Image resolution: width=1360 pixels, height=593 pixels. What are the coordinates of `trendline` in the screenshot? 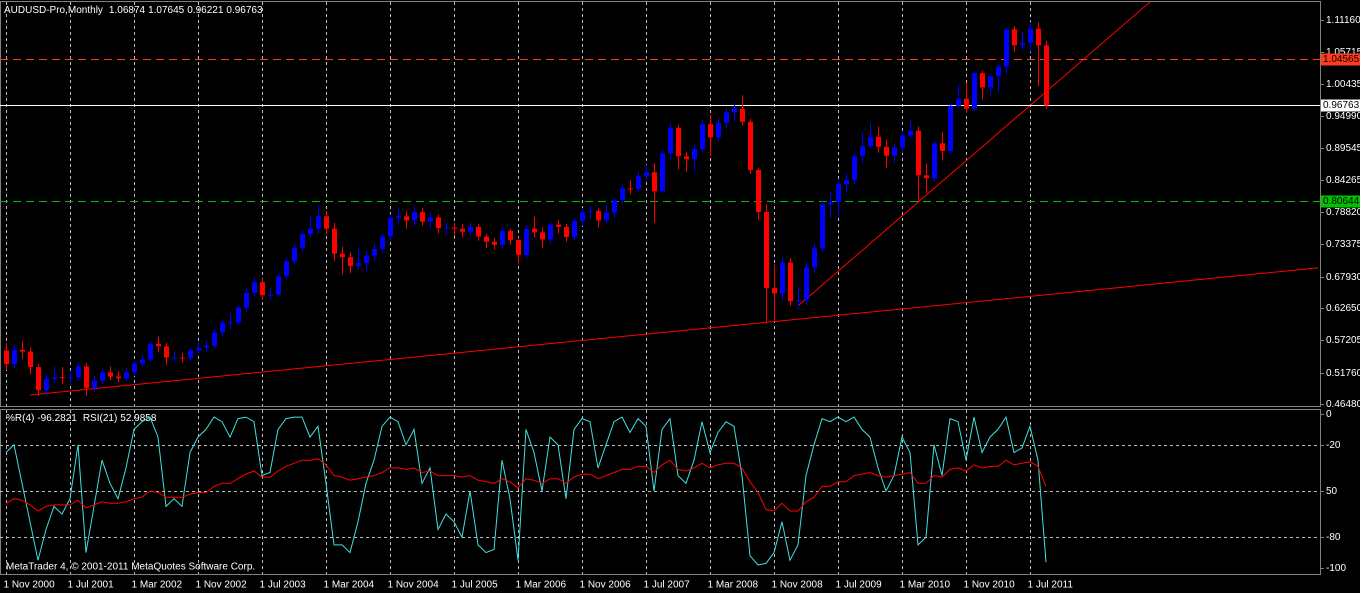 It's located at (974, 154).